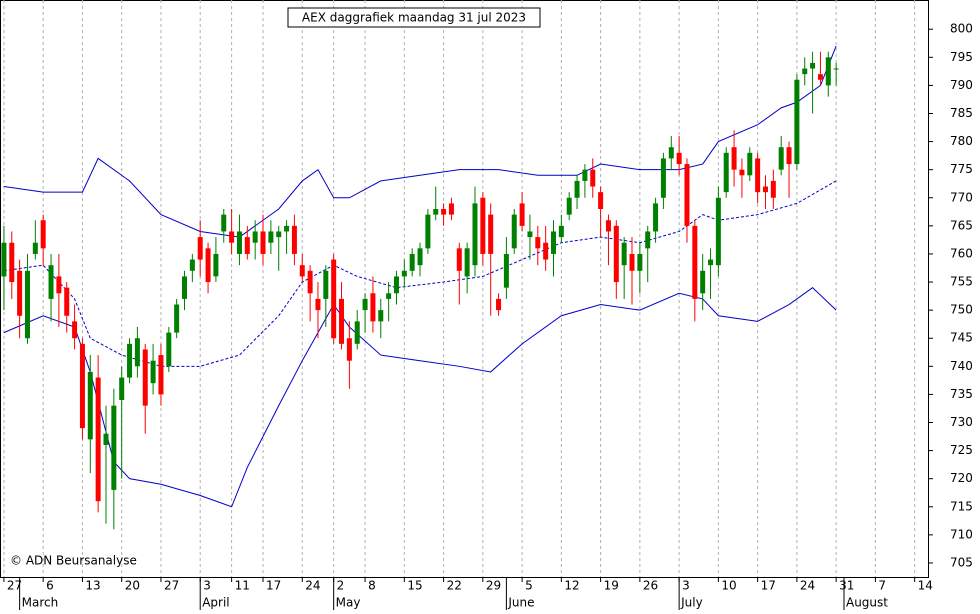 The width and height of the screenshot is (980, 614). Describe the element at coordinates (961, 169) in the screenshot. I see `y-tick-label: 775` at that location.